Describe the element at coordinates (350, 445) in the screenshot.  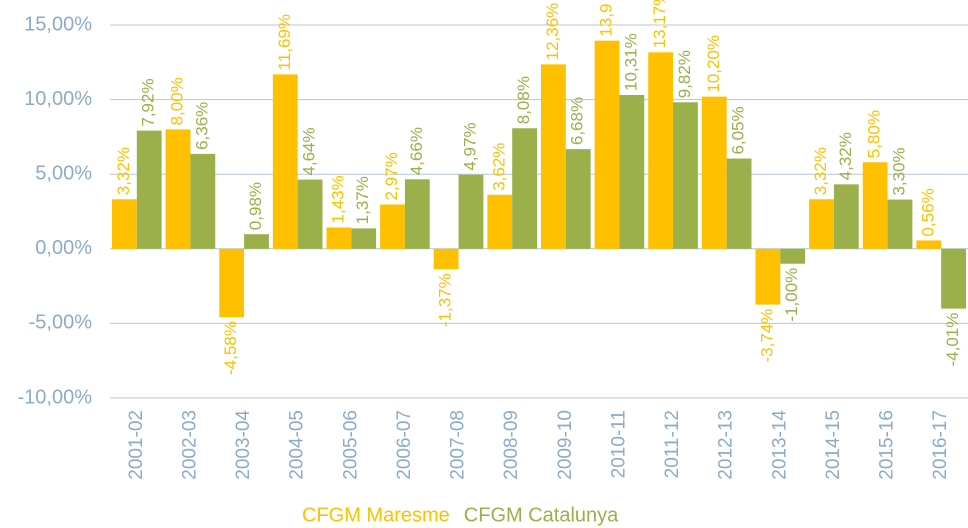
I see `x-tick-label: 2005-06` at that location.